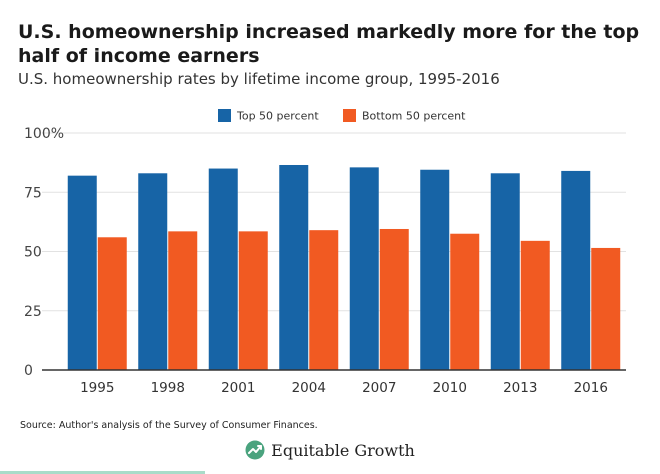  Describe the element at coordinates (97, 388) in the screenshot. I see `x-tick-label: 1995` at that location.